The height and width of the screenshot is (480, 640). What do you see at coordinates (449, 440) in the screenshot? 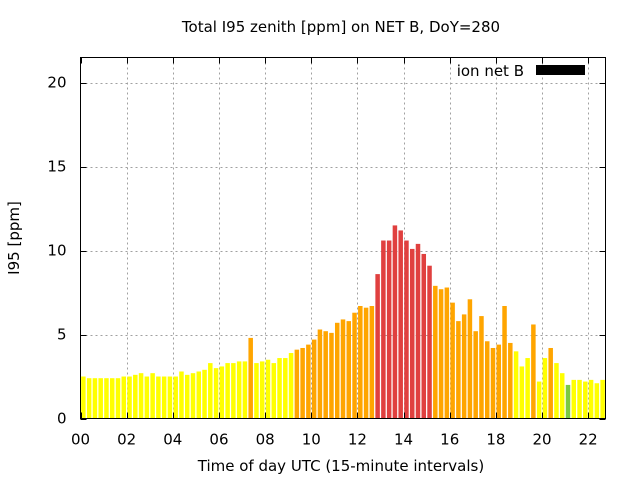
I see `x-tick-label: 16` at bounding box center [449, 440].